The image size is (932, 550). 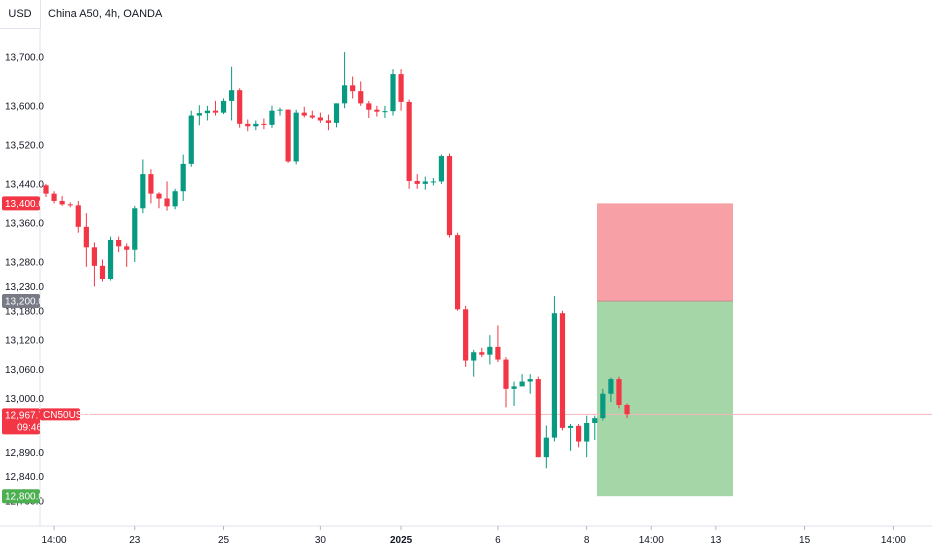 I want to click on entry-price-badge-label: 13,200.0, so click(x=24, y=302).